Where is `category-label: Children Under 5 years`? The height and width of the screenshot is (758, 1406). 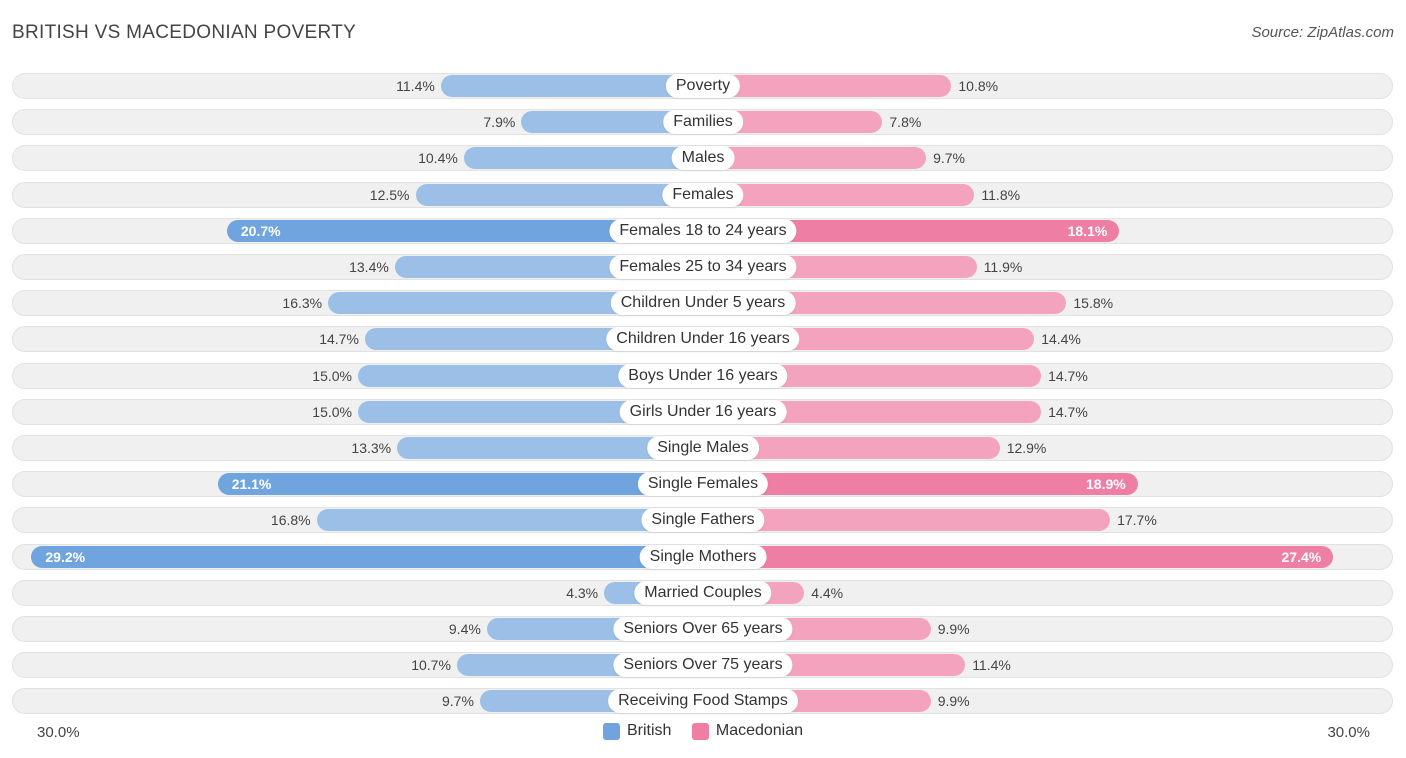
category-label: Children Under 5 years is located at coordinates (703, 303).